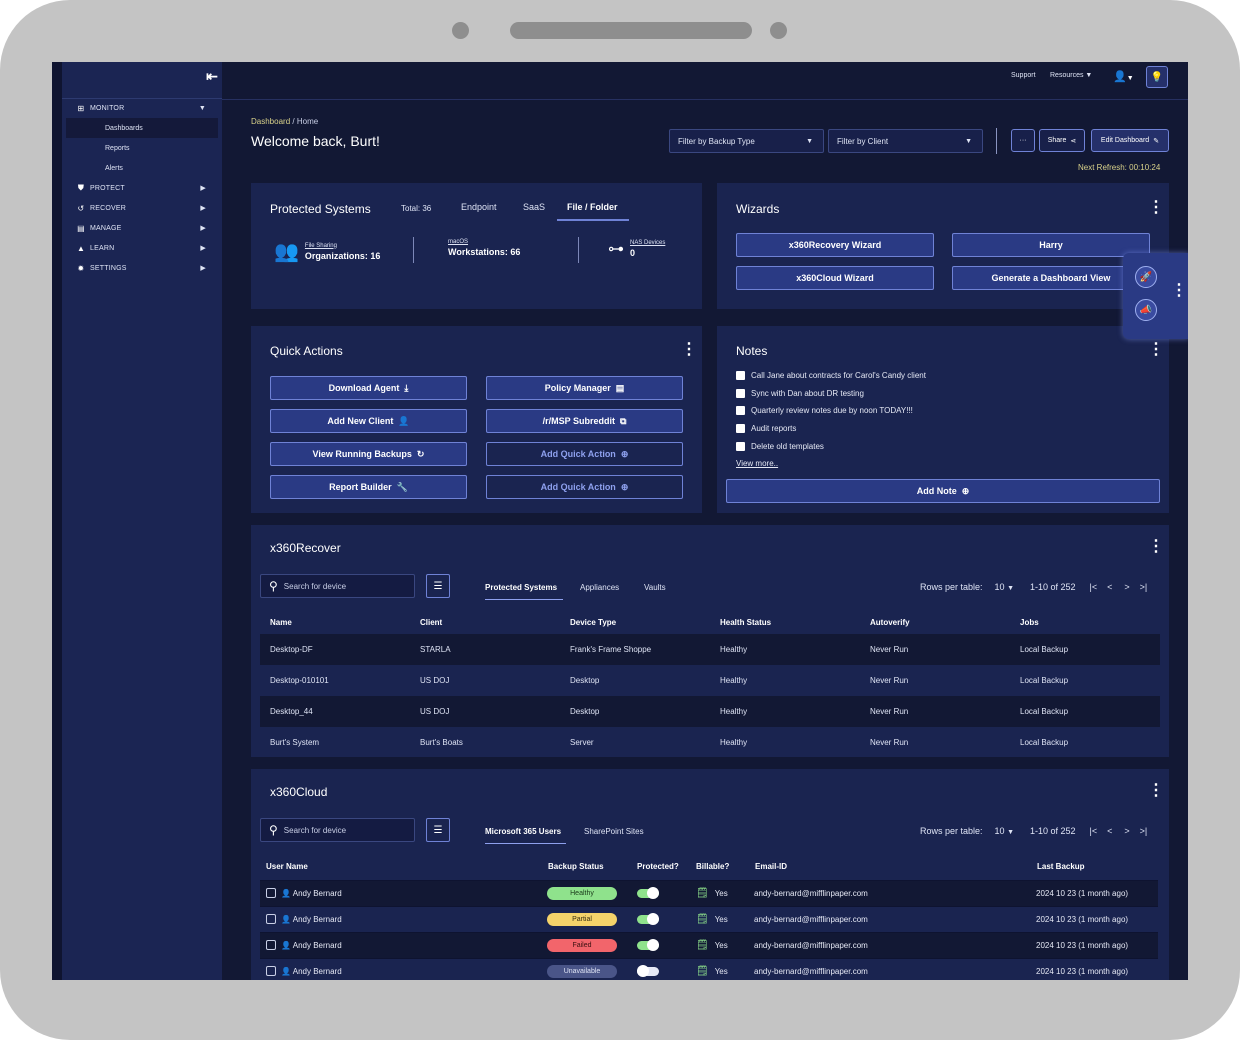 The height and width of the screenshot is (1040, 1240). What do you see at coordinates (479, 207) in the screenshot?
I see `tab-endpoint: Endpoint` at bounding box center [479, 207].